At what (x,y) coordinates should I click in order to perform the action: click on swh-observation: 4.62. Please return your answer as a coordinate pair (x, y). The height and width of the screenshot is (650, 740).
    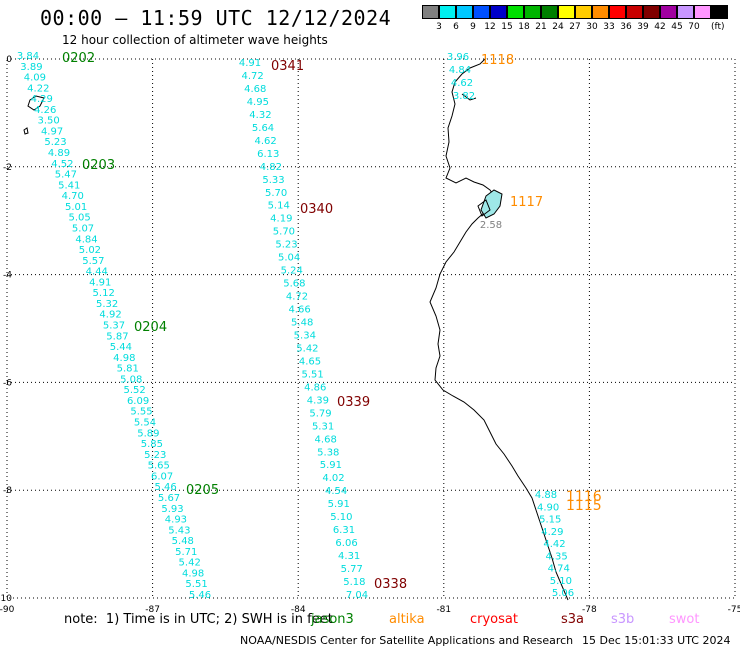
    Looking at the image, I should click on (266, 141).